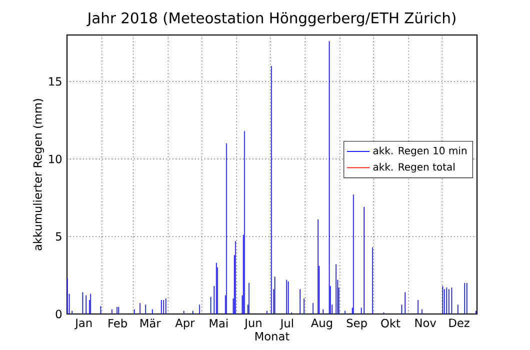  I want to click on legend-label: akk. Regen total, so click(413, 167).